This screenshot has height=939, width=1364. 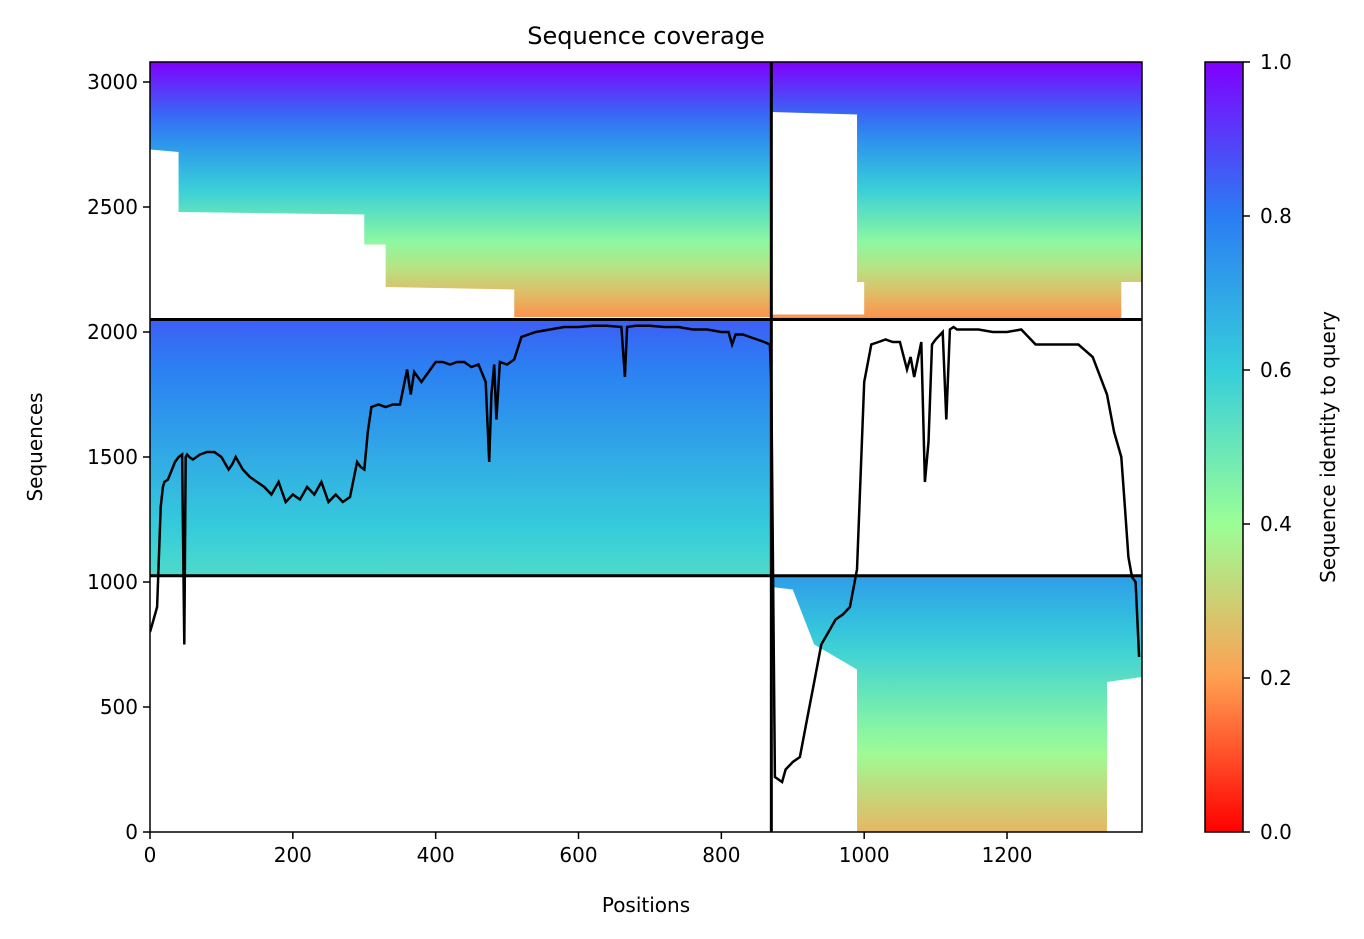 I want to click on gap-chain-b-top-left, so click(x=818, y=216).